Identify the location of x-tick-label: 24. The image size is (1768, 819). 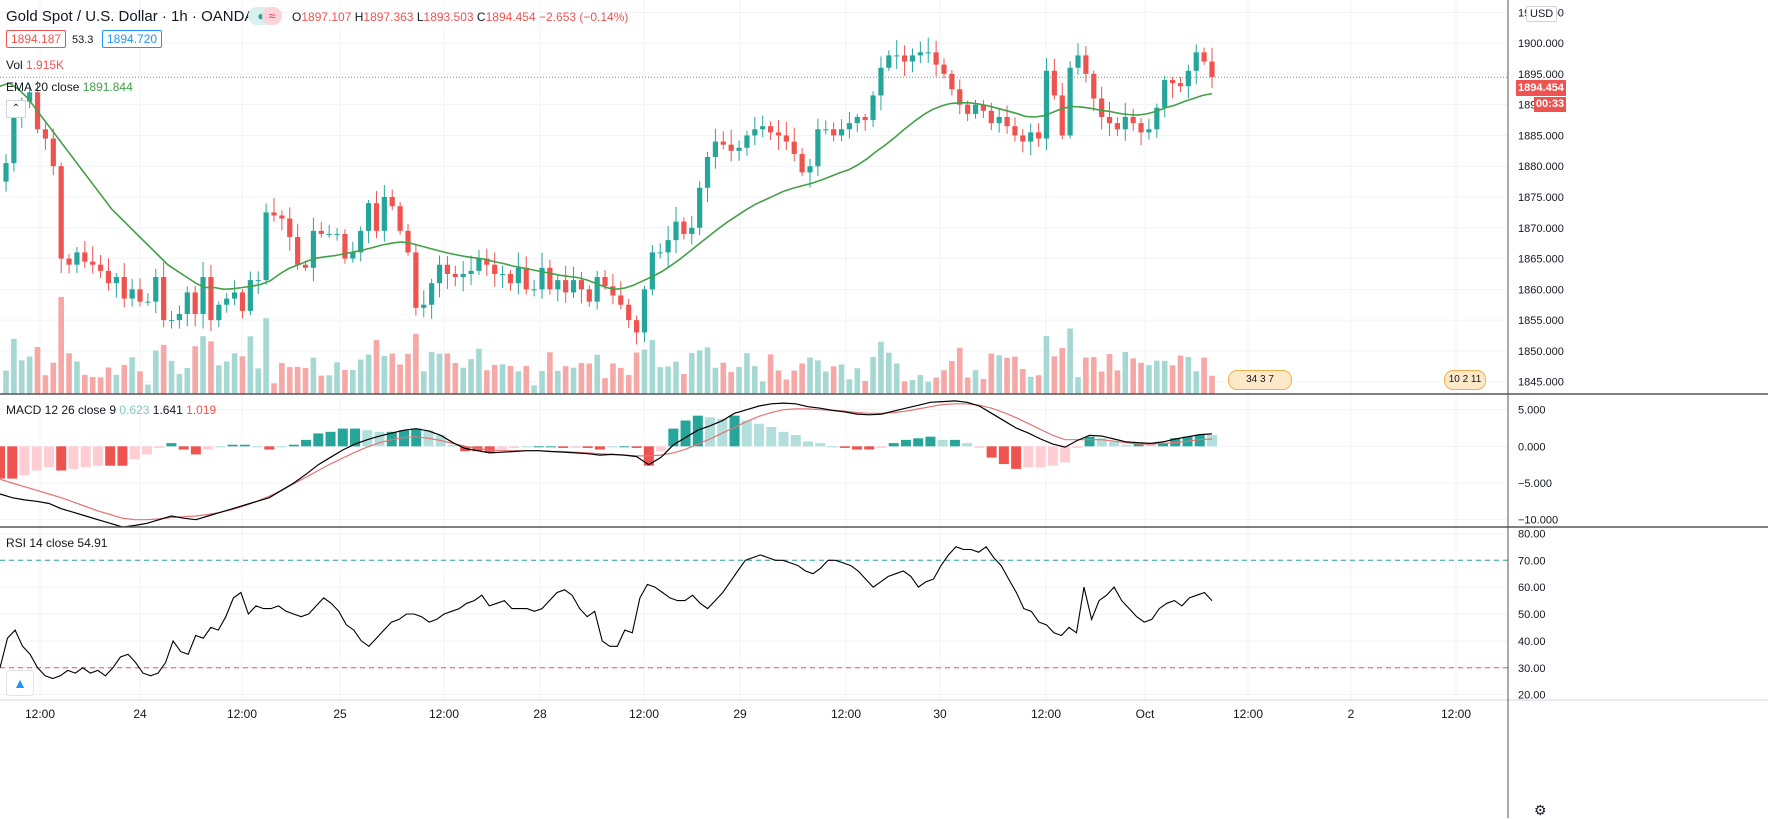
(140, 714).